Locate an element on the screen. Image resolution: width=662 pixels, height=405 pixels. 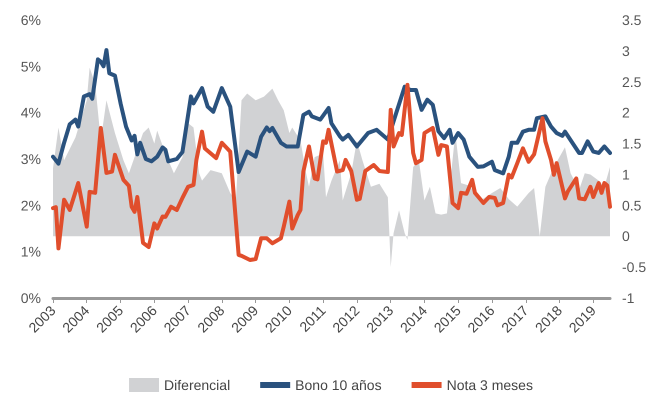
y2-tick-label: 1.5 is located at coordinates (632, 144).